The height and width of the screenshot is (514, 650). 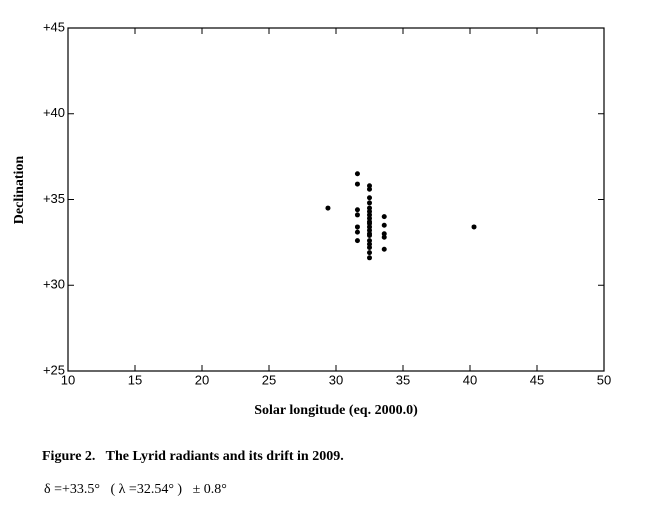 What do you see at coordinates (604, 379) in the screenshot?
I see `x-tick-label: 50` at bounding box center [604, 379].